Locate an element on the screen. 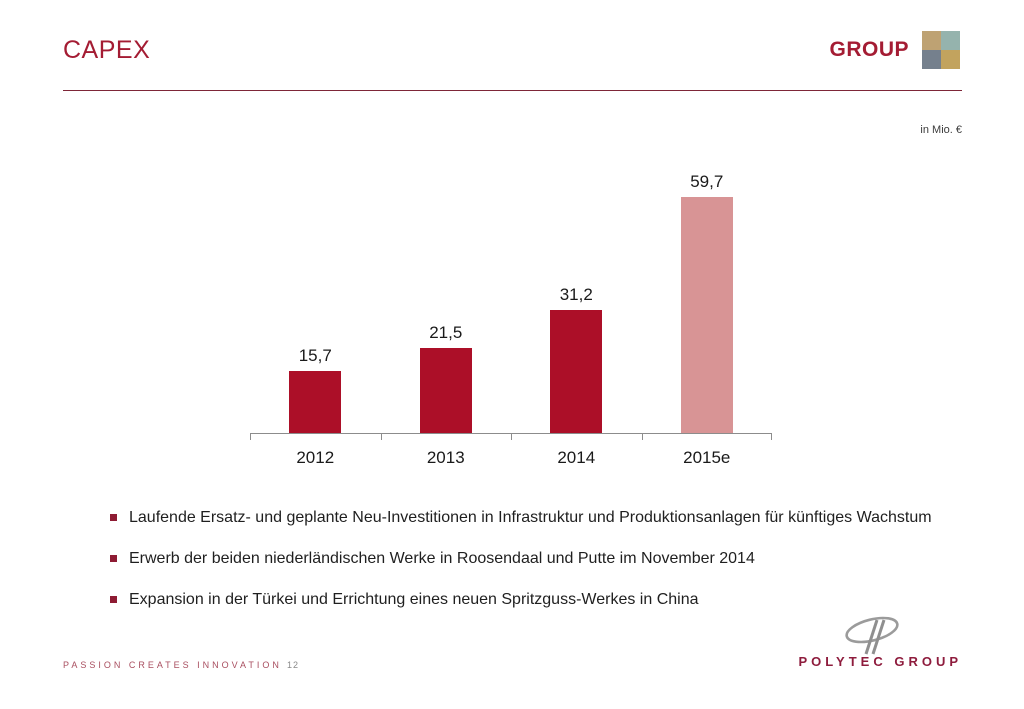 The width and height of the screenshot is (1024, 709). header-divider is located at coordinates (512, 90).